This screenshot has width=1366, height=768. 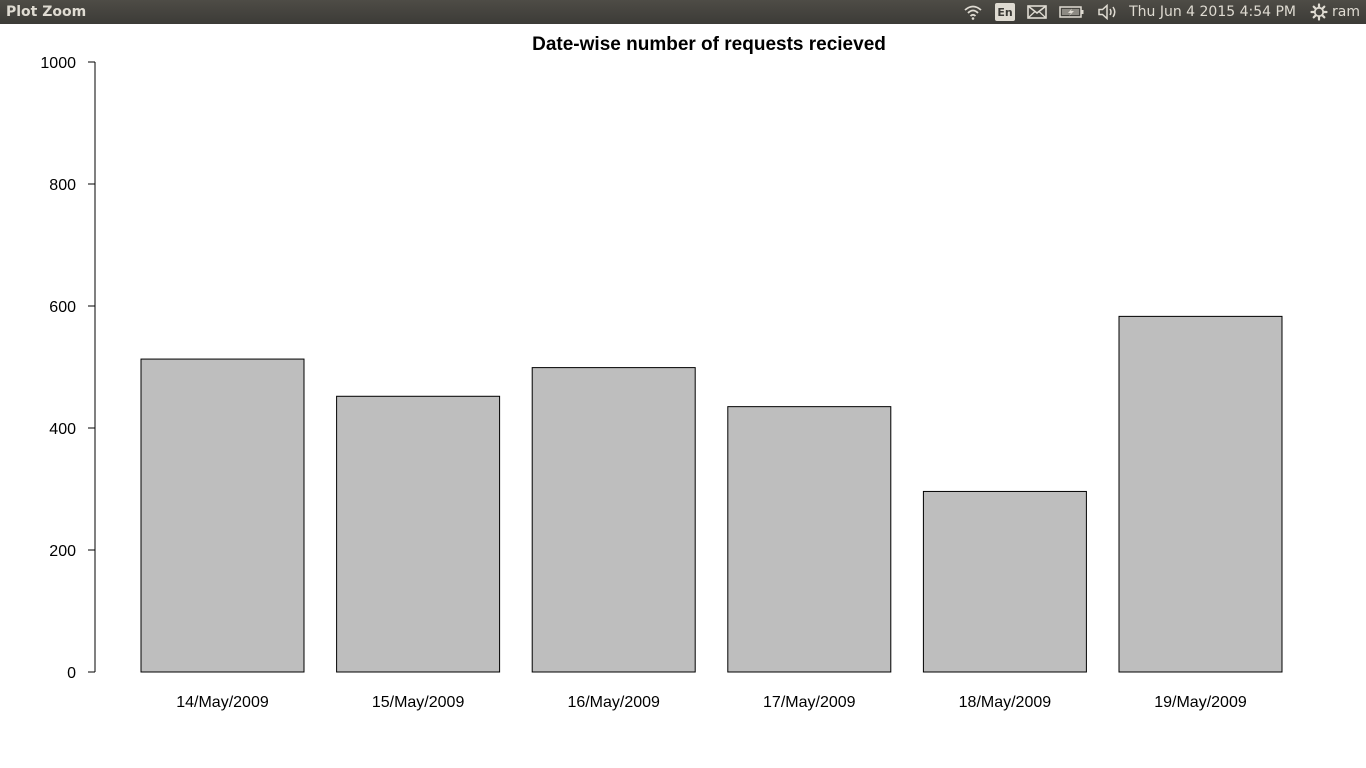 What do you see at coordinates (62, 185) in the screenshot?
I see `y-tick-label: 800` at bounding box center [62, 185].